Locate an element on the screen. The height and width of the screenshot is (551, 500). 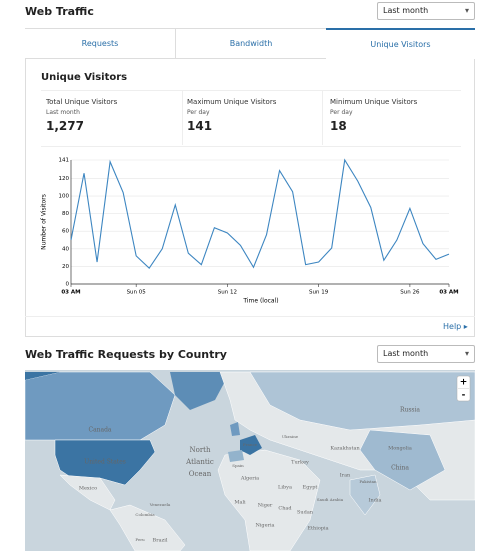
y-tick-label: 60 is located at coordinates (65, 232).